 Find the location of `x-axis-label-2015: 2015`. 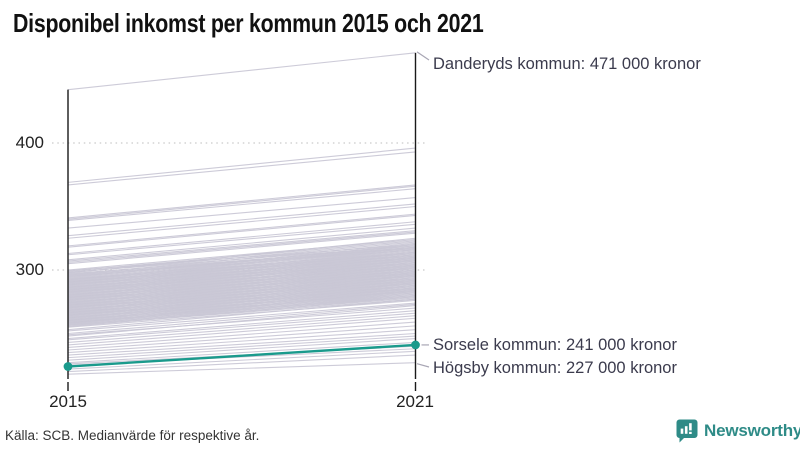

x-axis-label-2015: 2015 is located at coordinates (68, 401).